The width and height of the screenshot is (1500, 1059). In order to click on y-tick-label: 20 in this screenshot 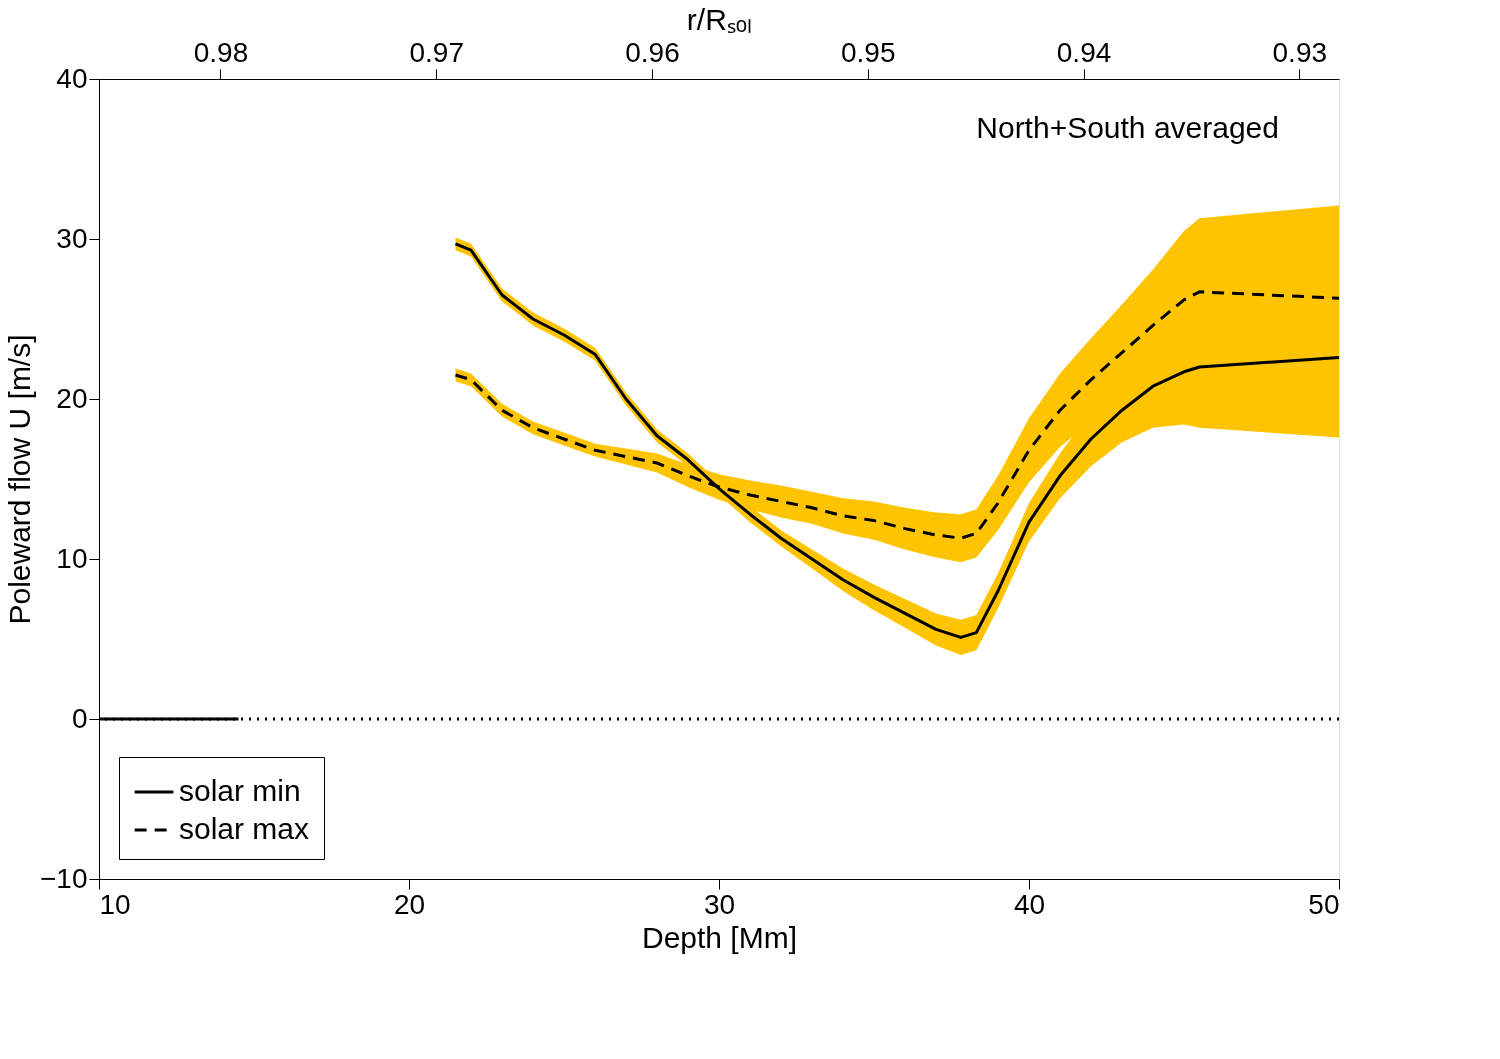, I will do `click(72, 398)`.